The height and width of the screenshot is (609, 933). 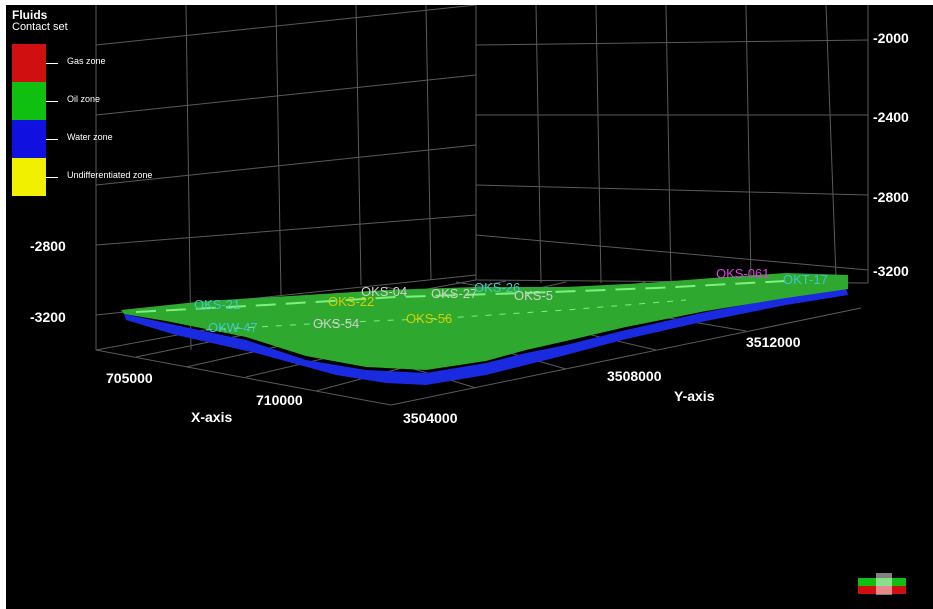 I want to click on well-label: OKS-54, so click(x=336, y=323).